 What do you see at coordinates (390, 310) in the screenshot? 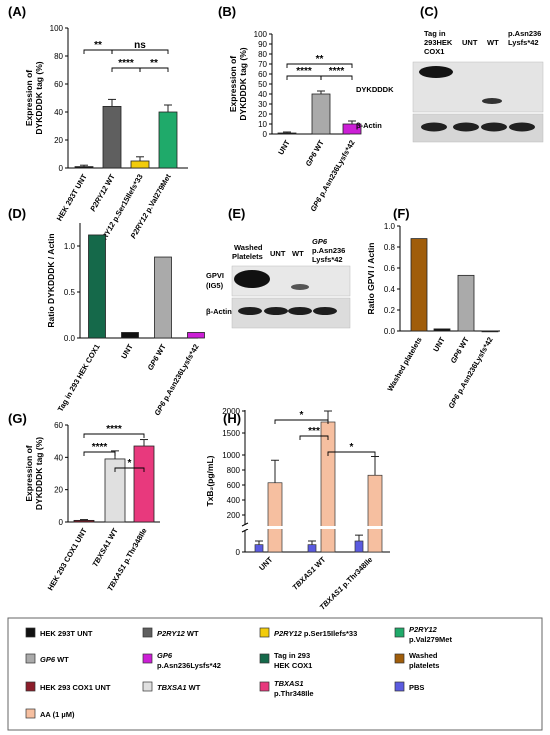
I see `y-tick-label: 0.2` at bounding box center [390, 310].